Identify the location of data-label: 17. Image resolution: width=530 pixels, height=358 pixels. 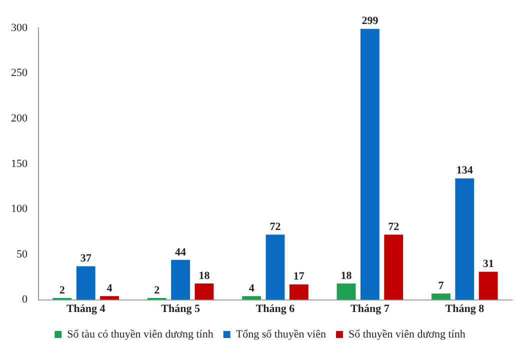
(299, 276).